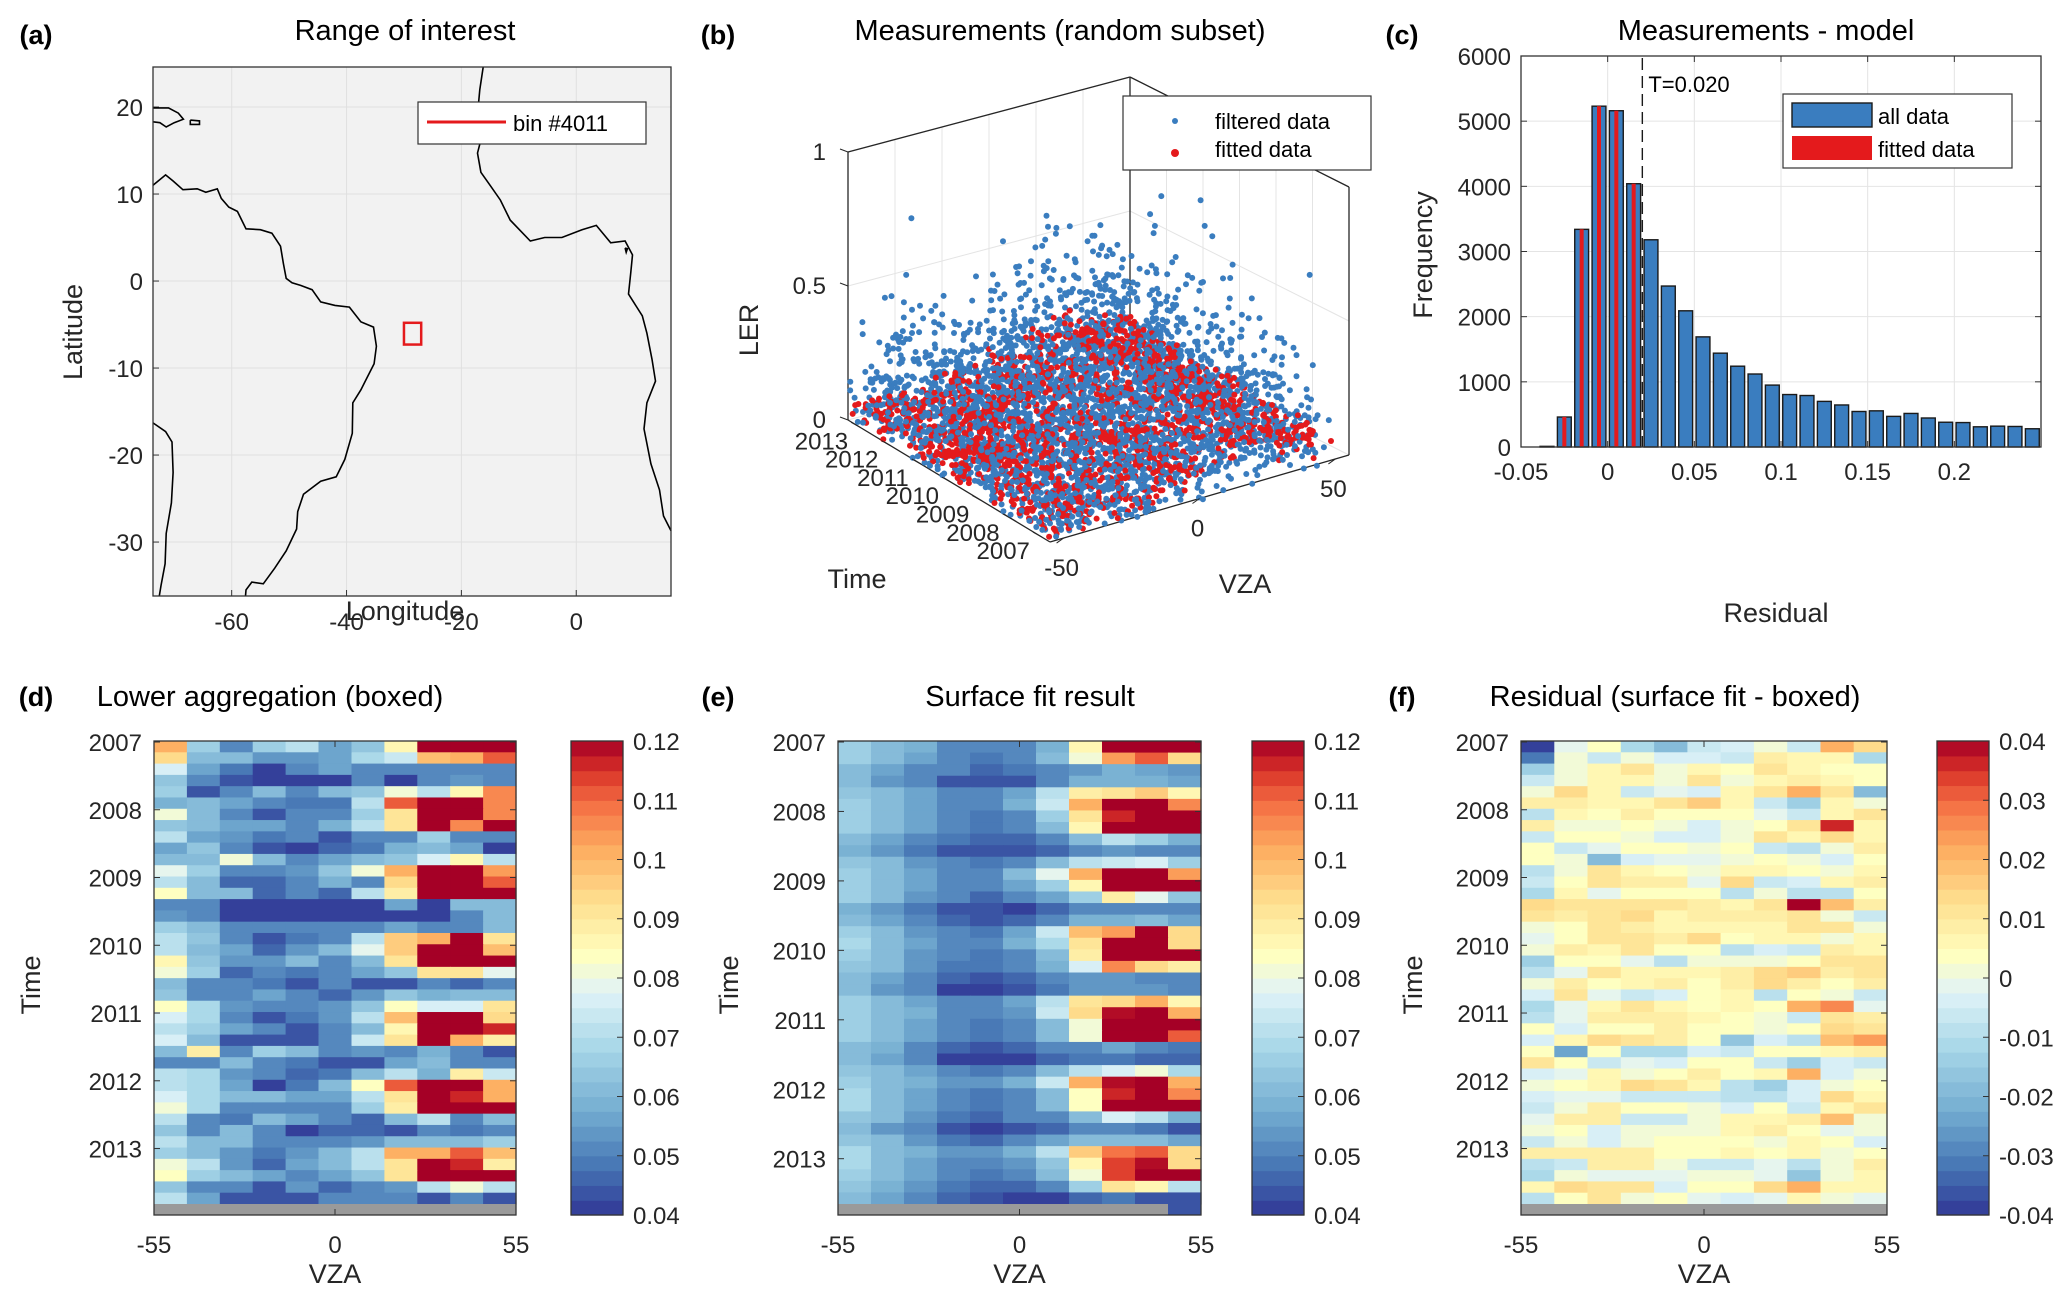  What do you see at coordinates (1090, 366) in the screenshot?
I see `scatter-points` at bounding box center [1090, 366].